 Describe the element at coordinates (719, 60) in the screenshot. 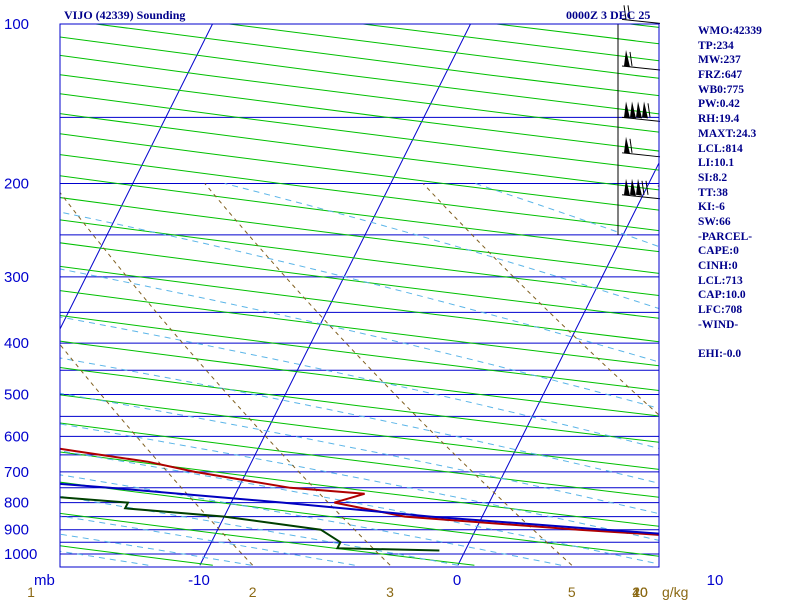

I see `stability-index: MW:237` at that location.